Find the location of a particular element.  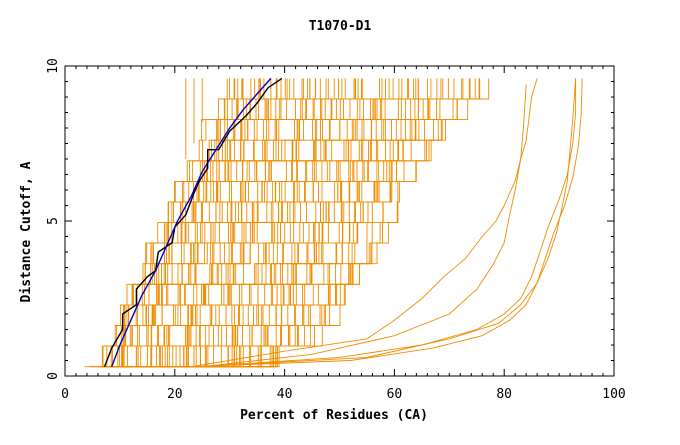

x-axis-label: Percent of Residues (CA) is located at coordinates (334, 415).